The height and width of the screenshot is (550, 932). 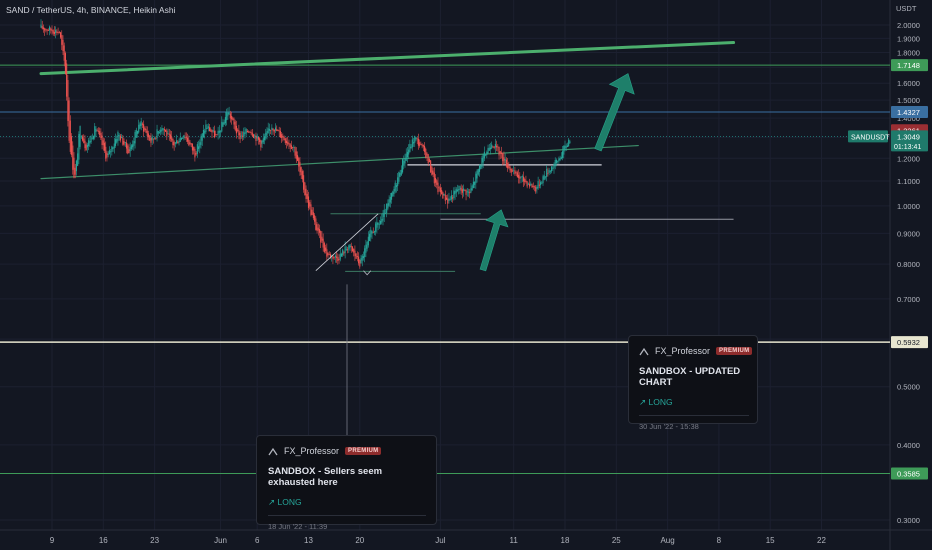 What do you see at coordinates (387, 58) in the screenshot?
I see `long-trendline` at bounding box center [387, 58].